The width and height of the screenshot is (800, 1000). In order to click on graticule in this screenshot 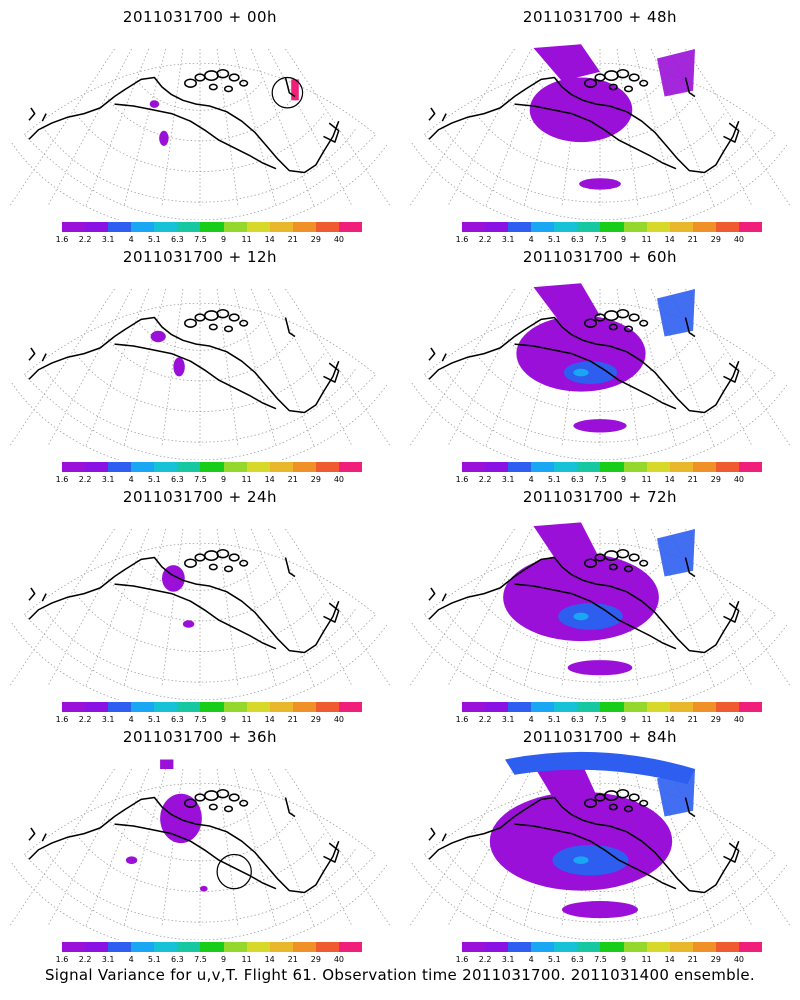, I will do `click(600, 374)`.